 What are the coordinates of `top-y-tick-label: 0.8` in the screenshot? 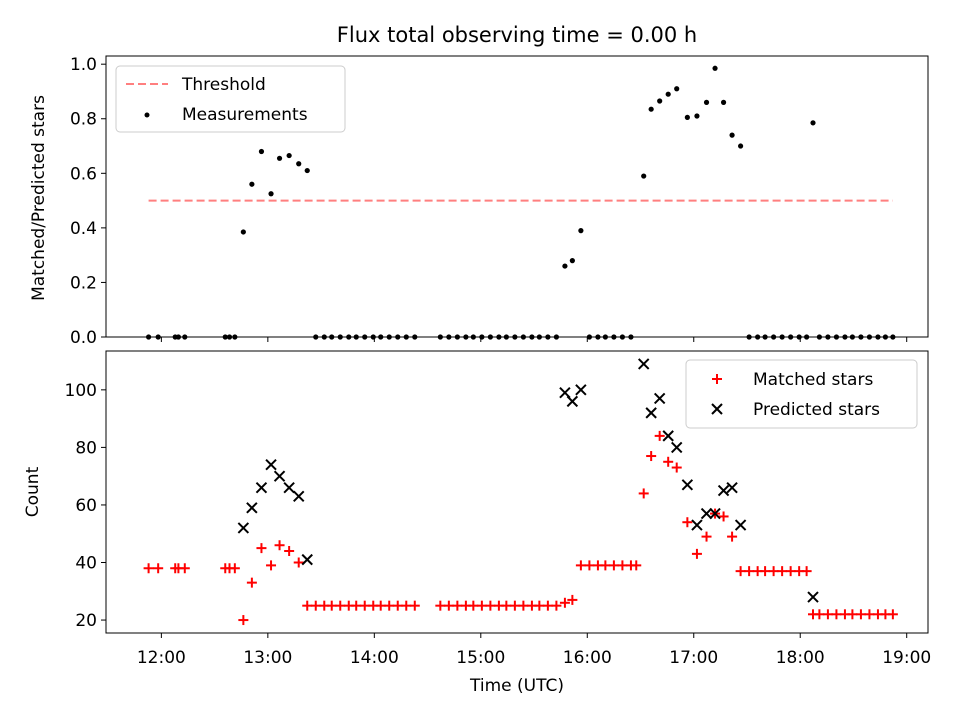 It's located at (83, 120).